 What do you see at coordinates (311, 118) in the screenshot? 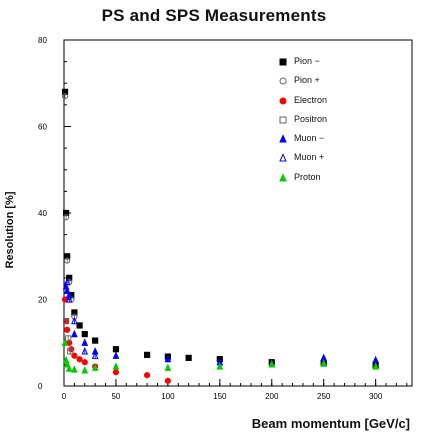
I see `legend-label: Positron` at bounding box center [311, 118].